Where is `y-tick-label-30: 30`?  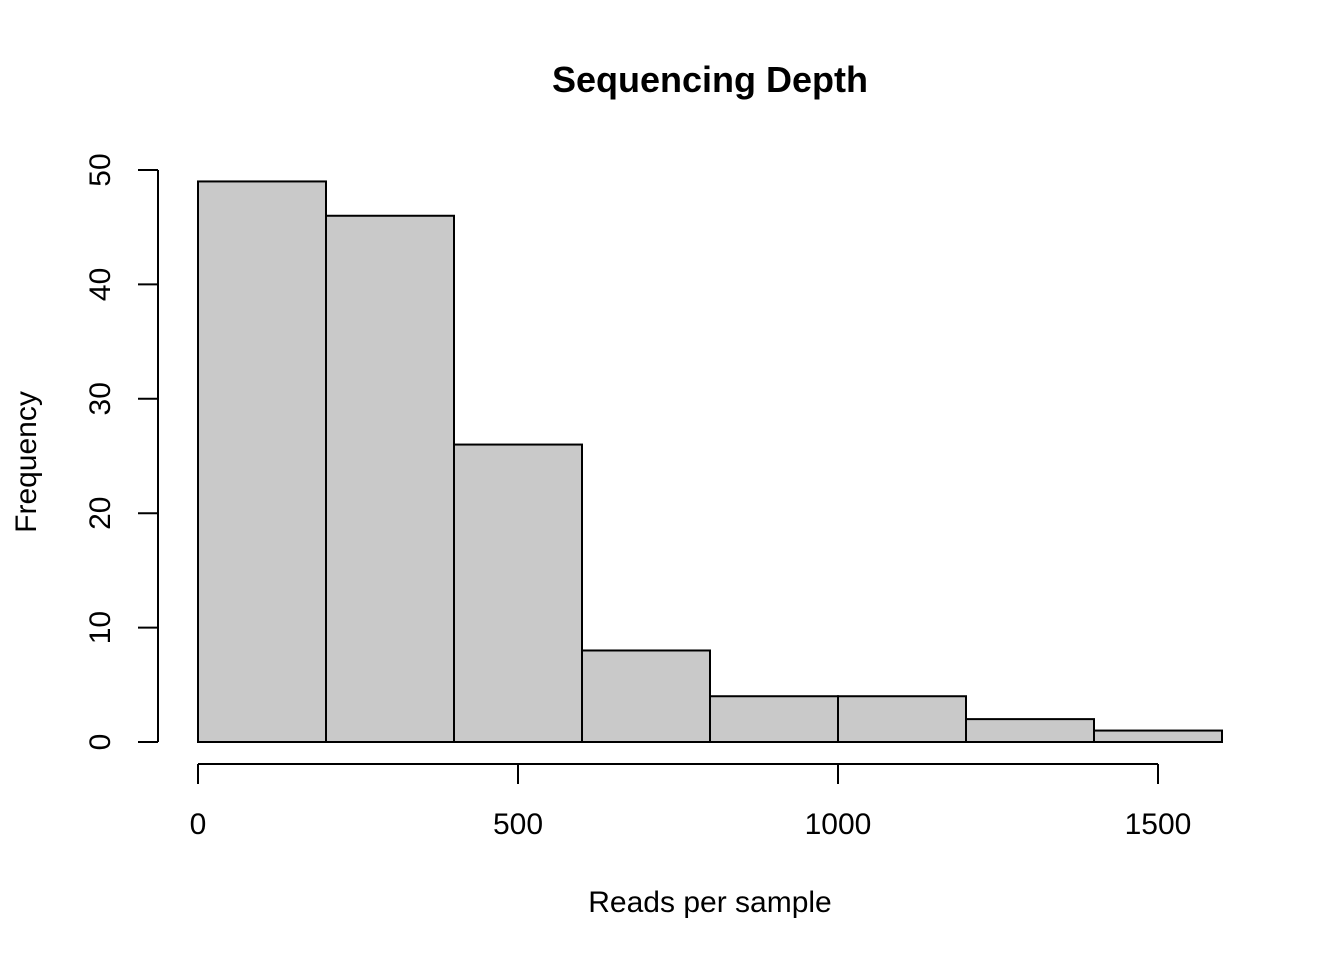
y-tick-label-30: 30 is located at coordinates (100, 398).